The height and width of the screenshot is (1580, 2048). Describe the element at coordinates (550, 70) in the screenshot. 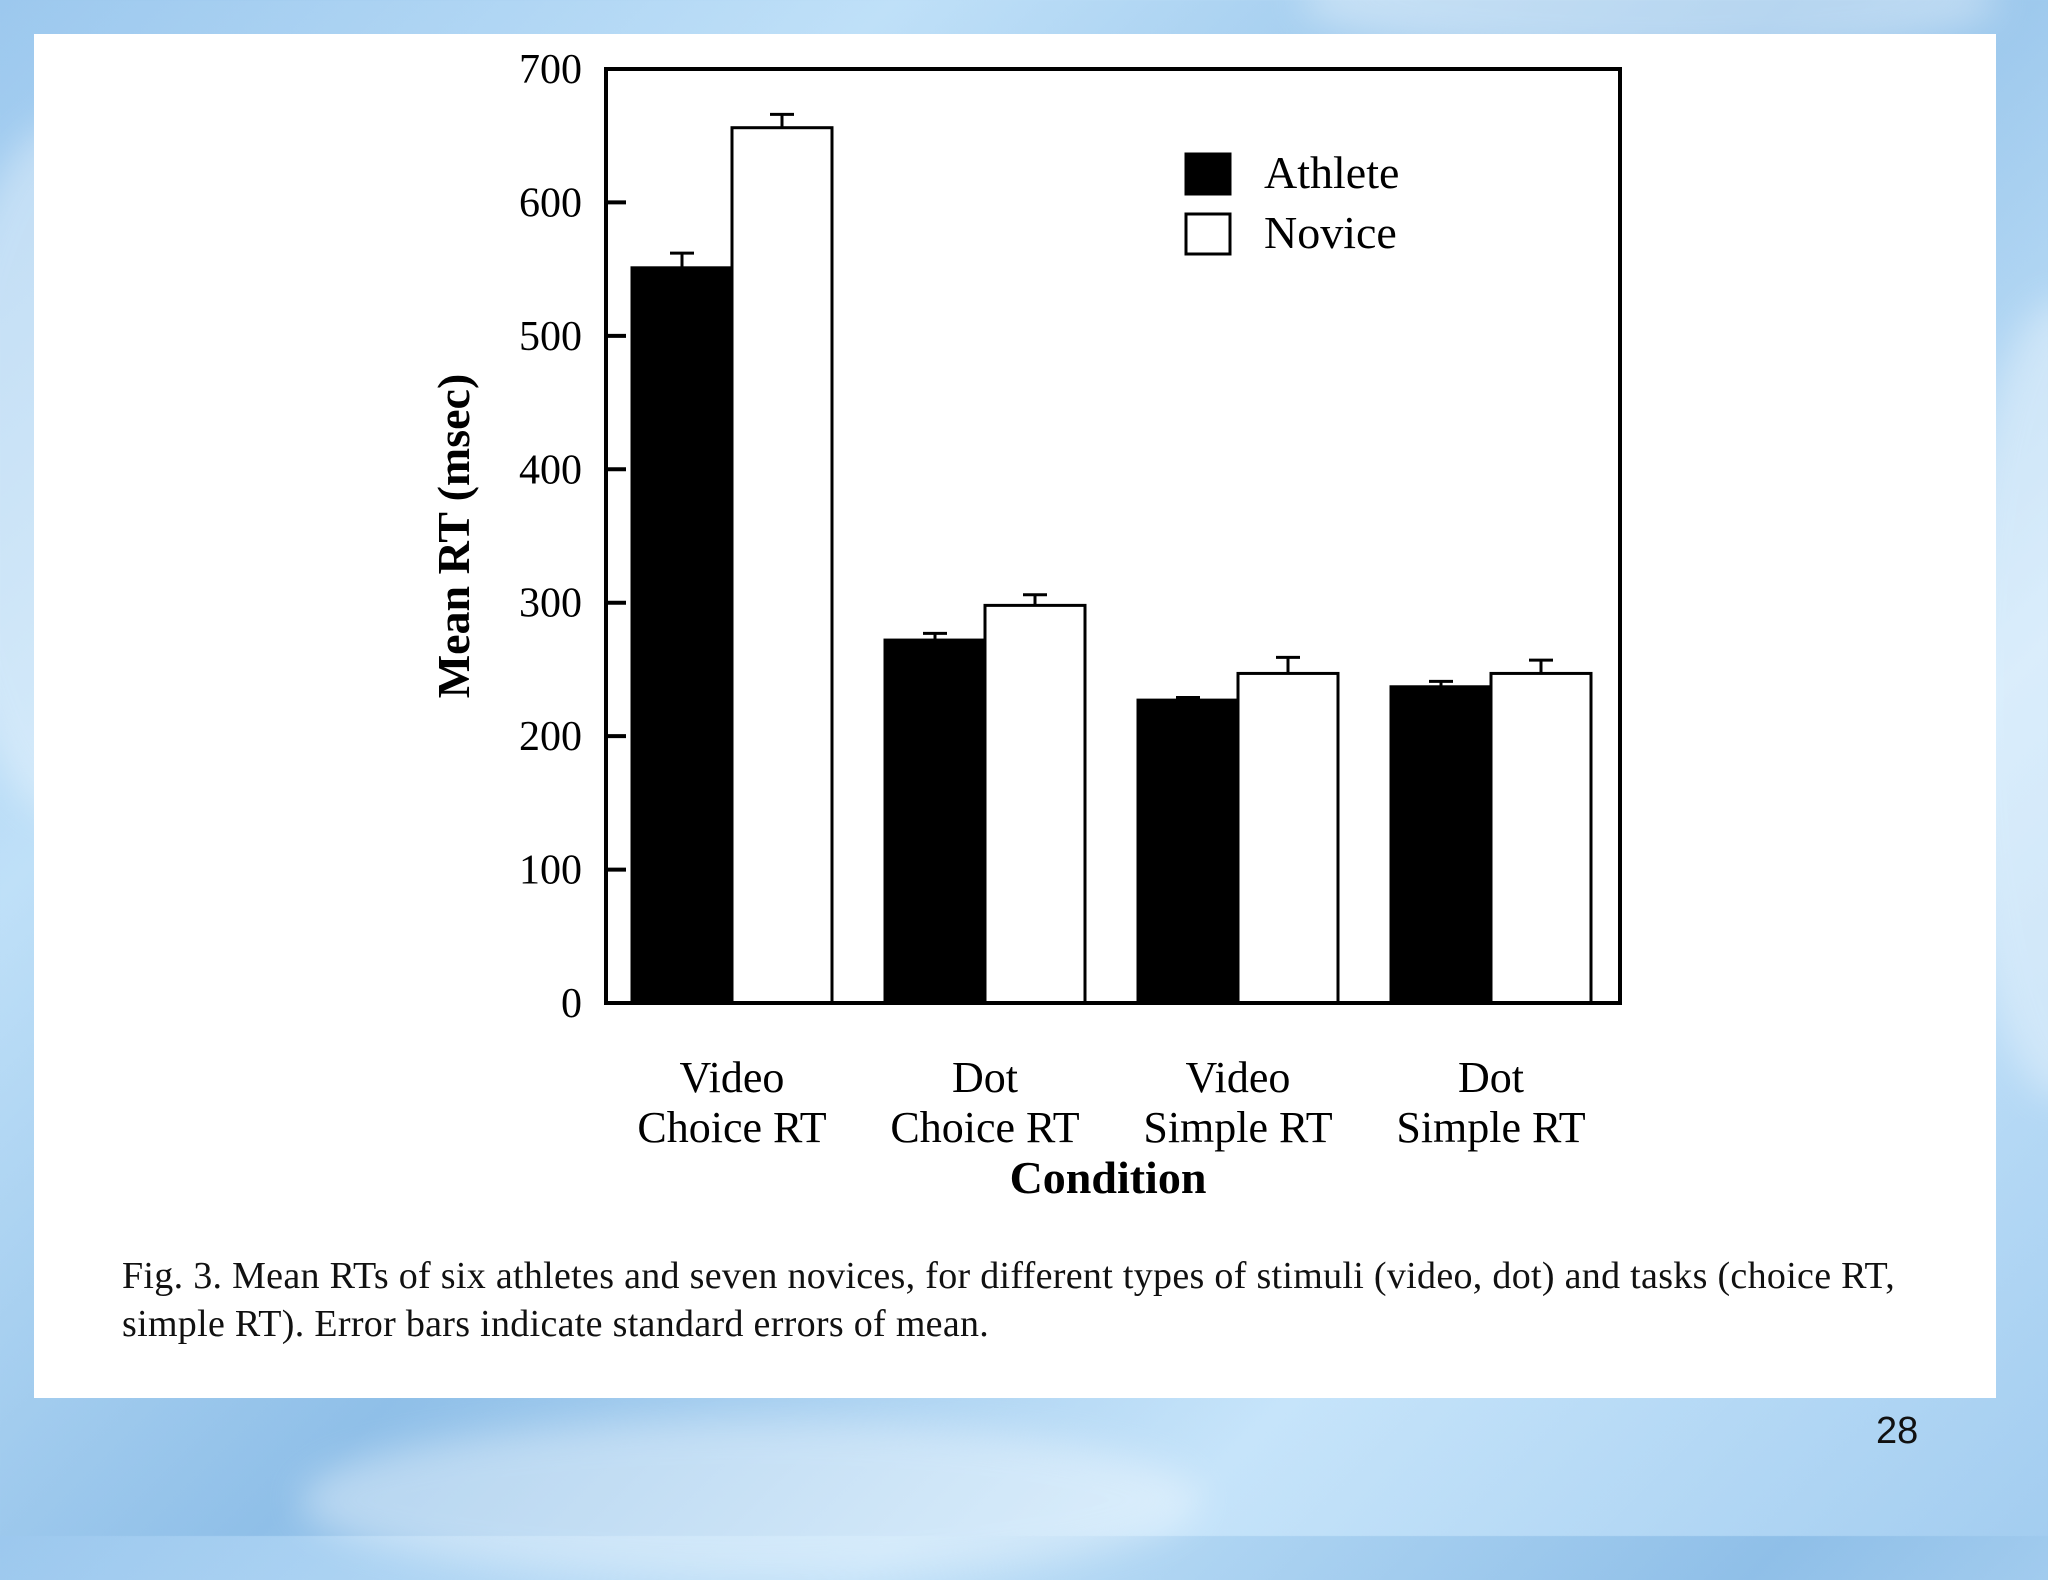

I see `y-tick-label: 700` at that location.